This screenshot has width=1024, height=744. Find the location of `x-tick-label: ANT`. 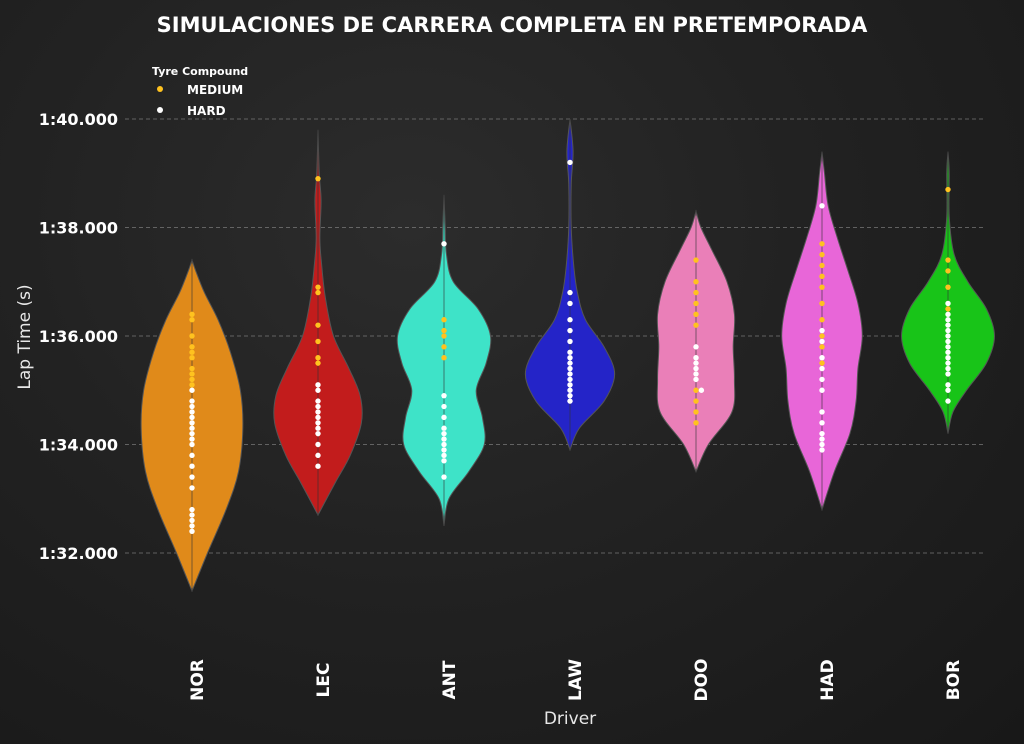

x-tick-label: ANT is located at coordinates (450, 679).